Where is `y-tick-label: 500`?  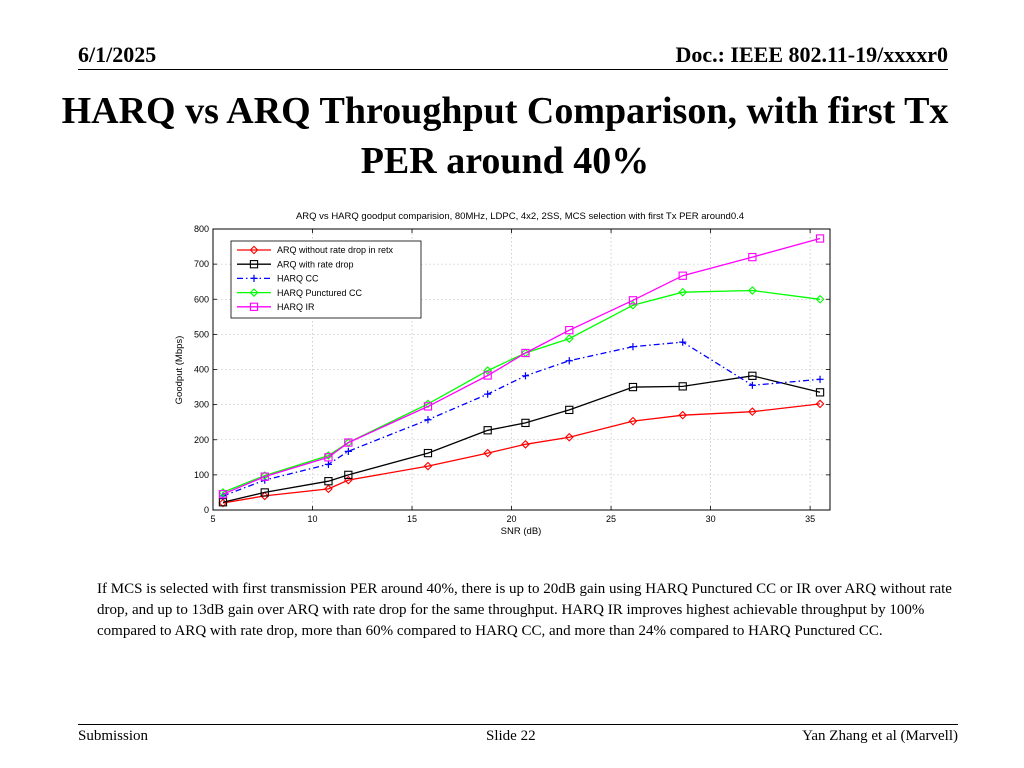
y-tick-label: 500 is located at coordinates (201, 334).